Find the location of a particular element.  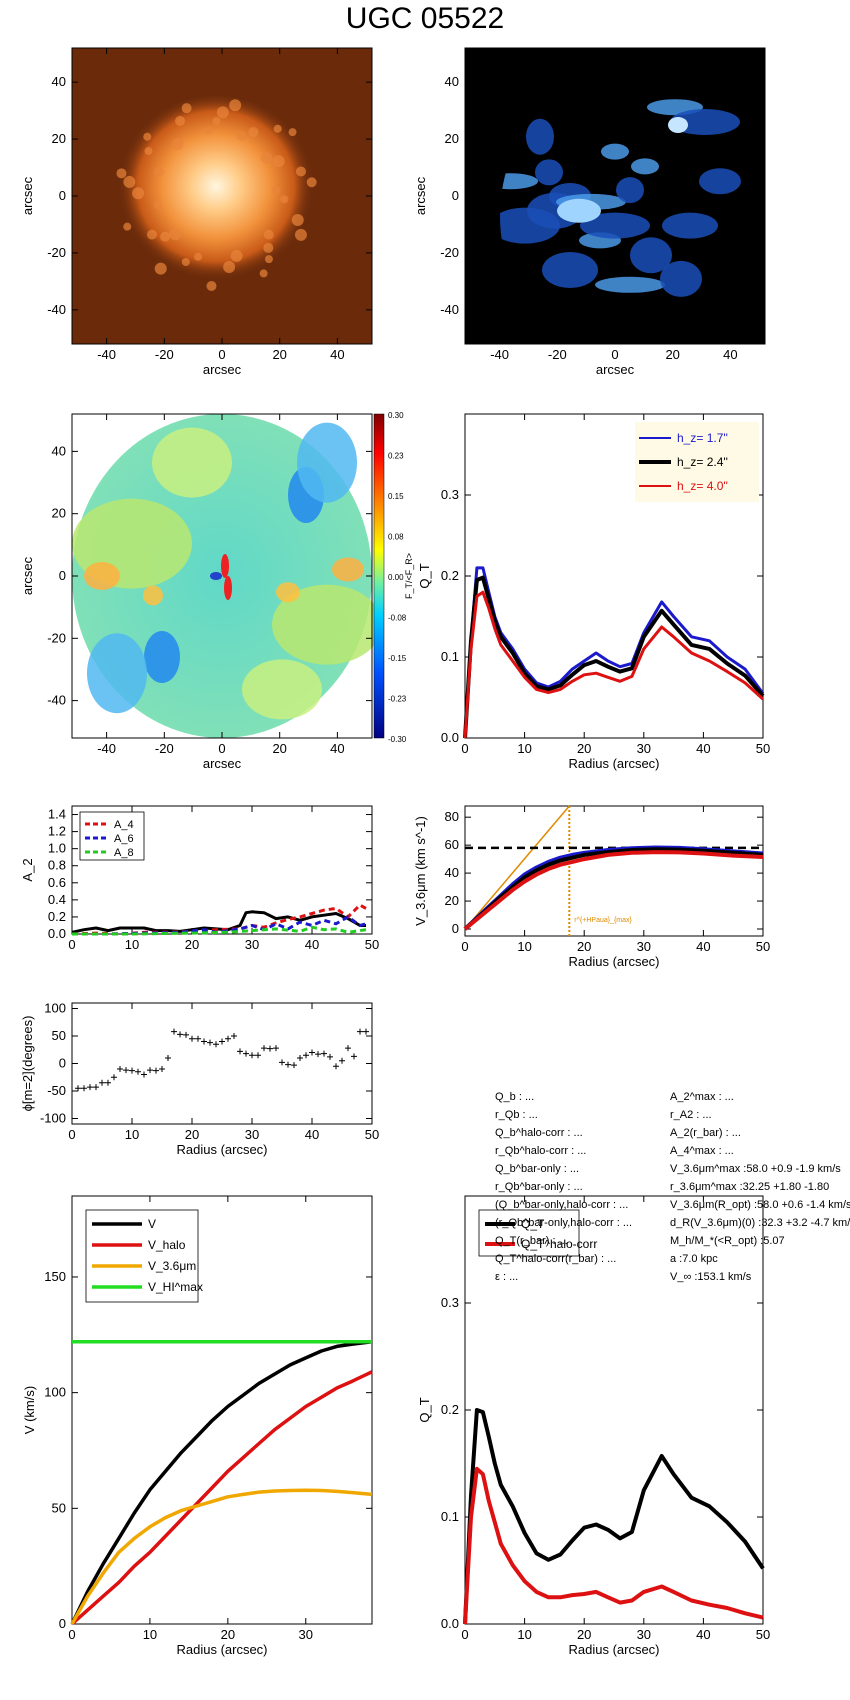

plot-frame is located at coordinates (222, 1063).